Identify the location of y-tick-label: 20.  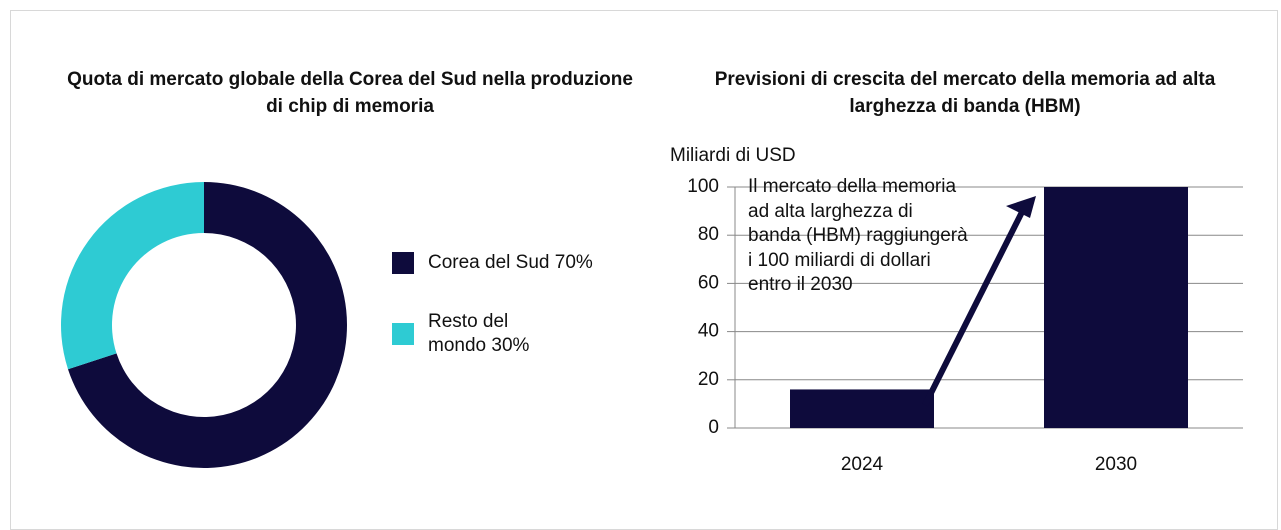
(708, 379).